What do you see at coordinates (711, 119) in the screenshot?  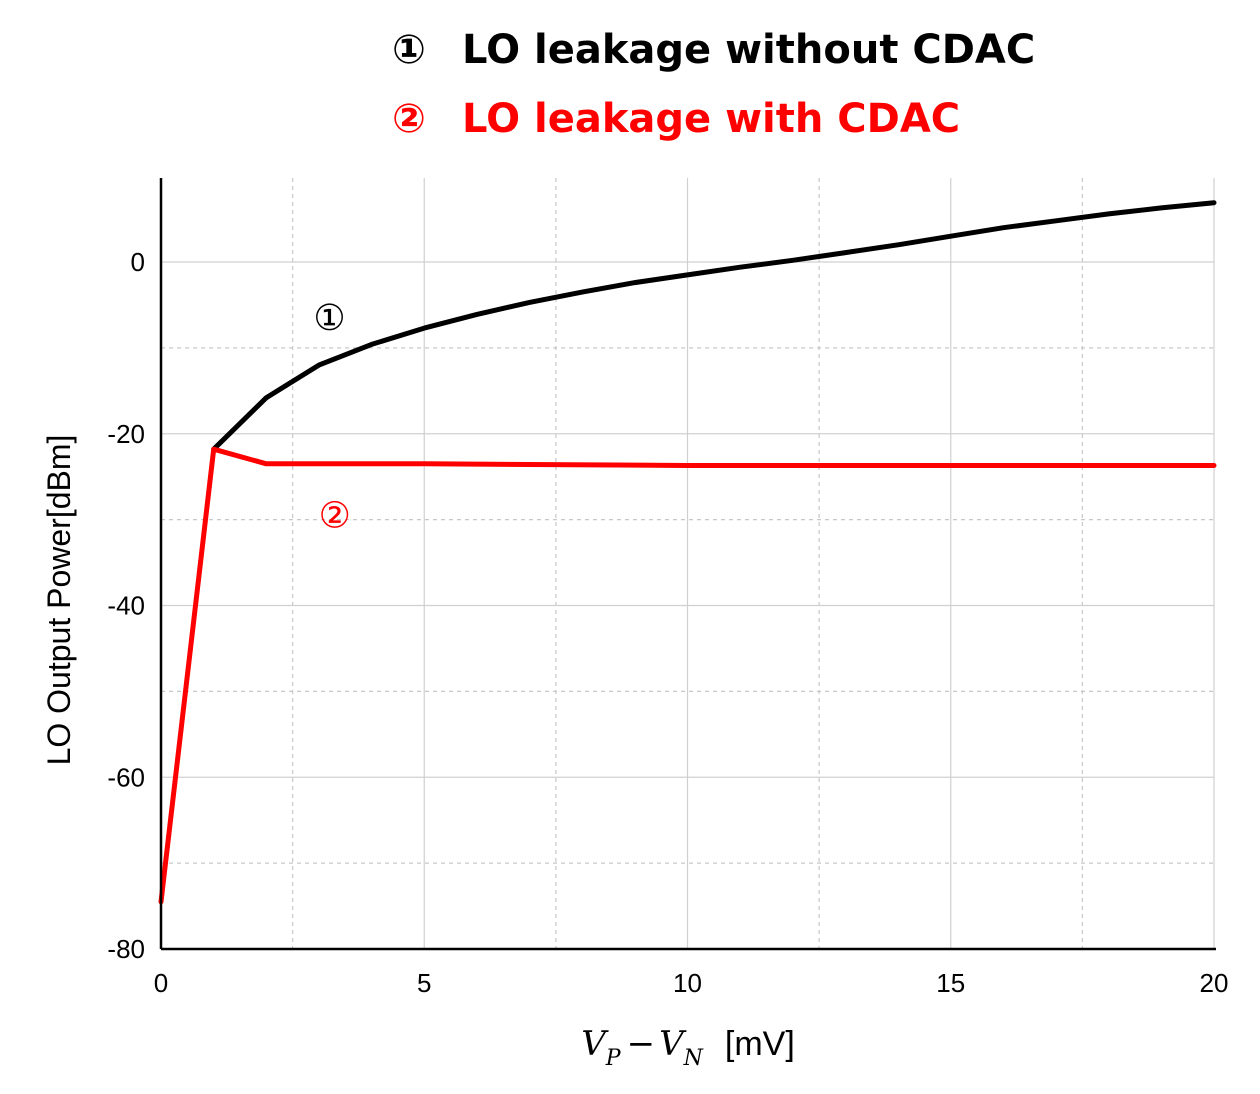 I see `legend-label-2: LO leakage with CDAC` at bounding box center [711, 119].